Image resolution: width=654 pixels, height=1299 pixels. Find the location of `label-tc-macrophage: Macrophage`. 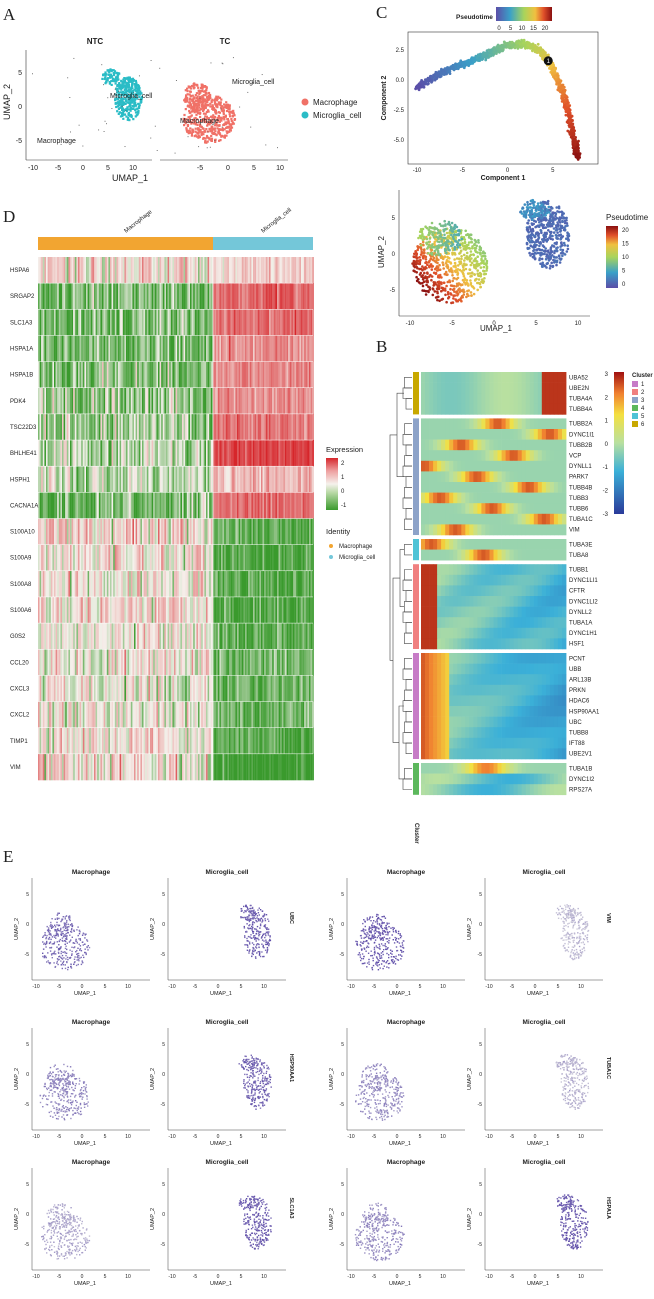

label-tc-macrophage: Macrophage is located at coordinates (199, 121).